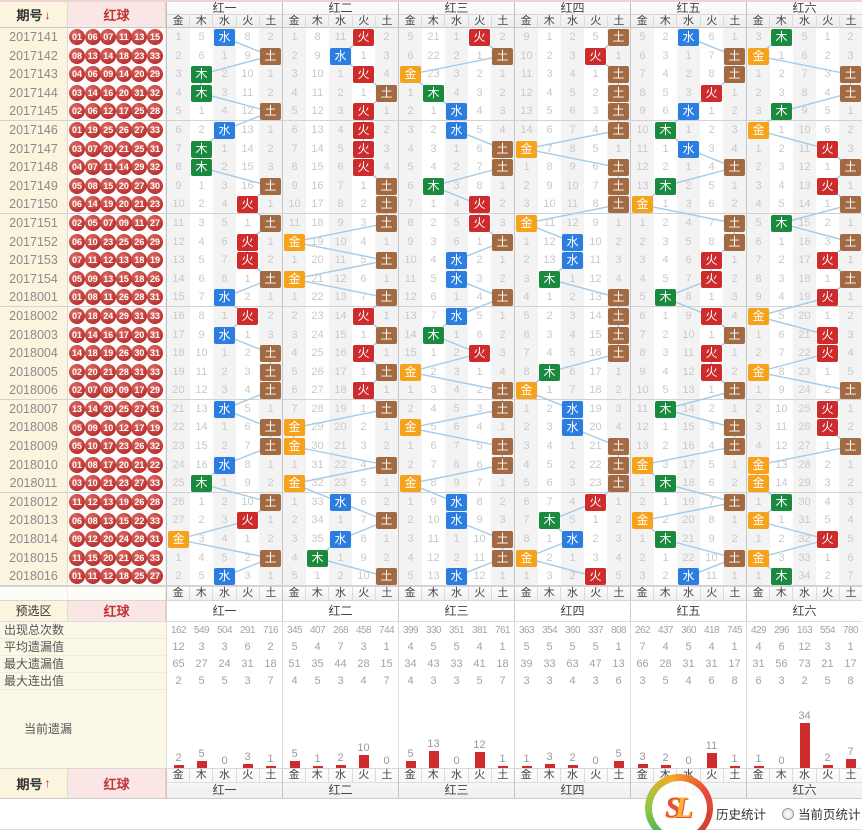  Describe the element at coordinates (34, 14) in the screenshot. I see `period-sort-header: 期号 ↓` at that location.